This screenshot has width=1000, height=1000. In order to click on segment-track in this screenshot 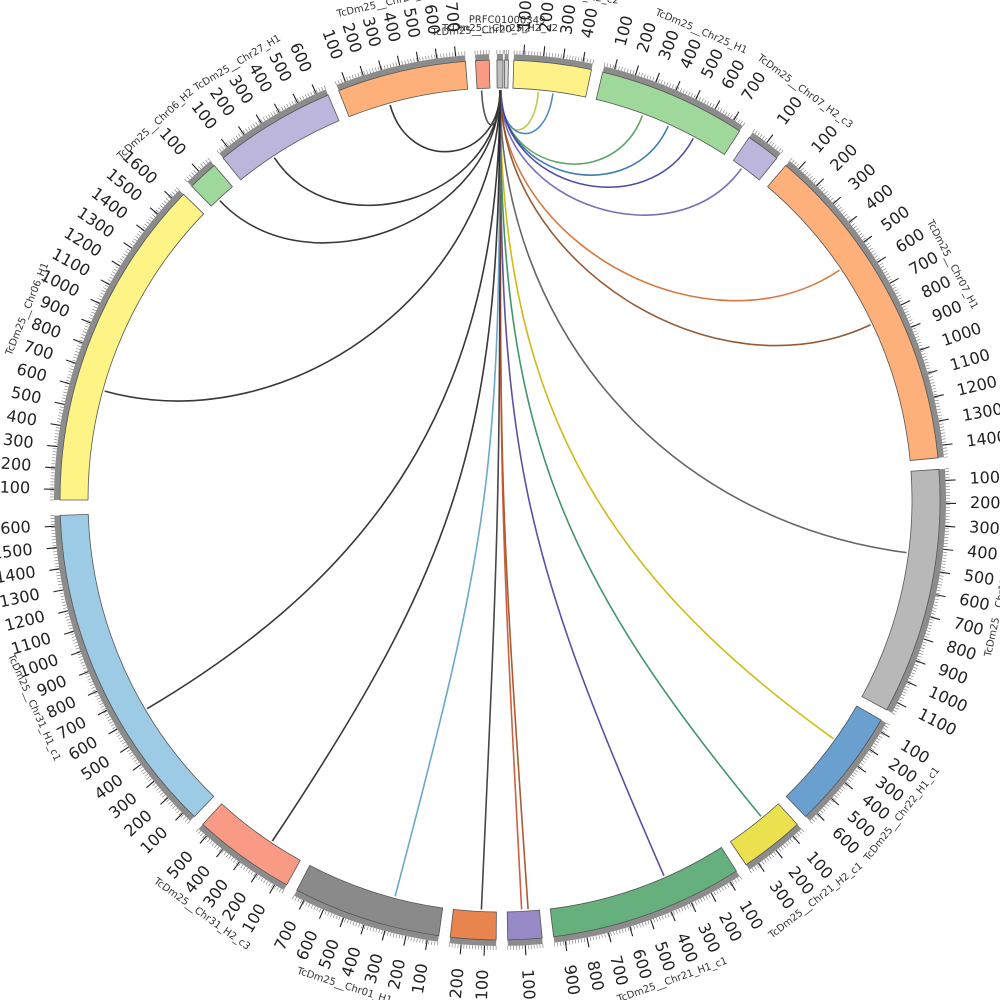, I will do `click(846, 770)`.